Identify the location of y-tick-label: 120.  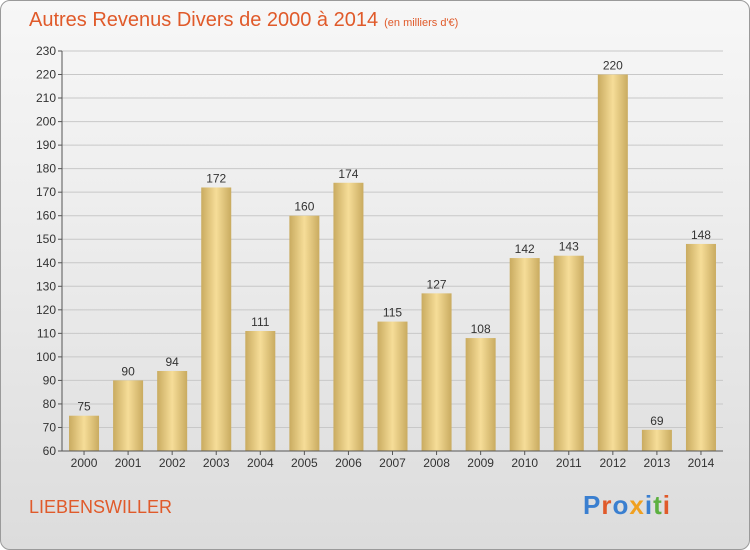
(46, 310).